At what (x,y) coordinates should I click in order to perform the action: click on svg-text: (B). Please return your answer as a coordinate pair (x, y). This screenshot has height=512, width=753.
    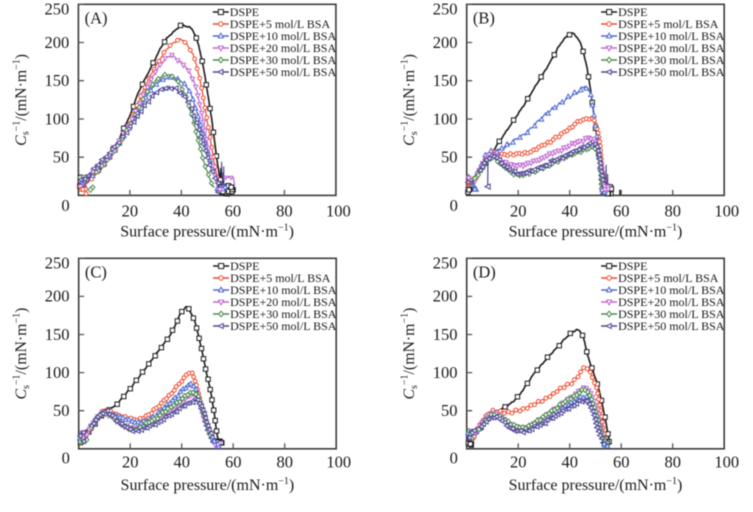
    Looking at the image, I should click on (484, 18).